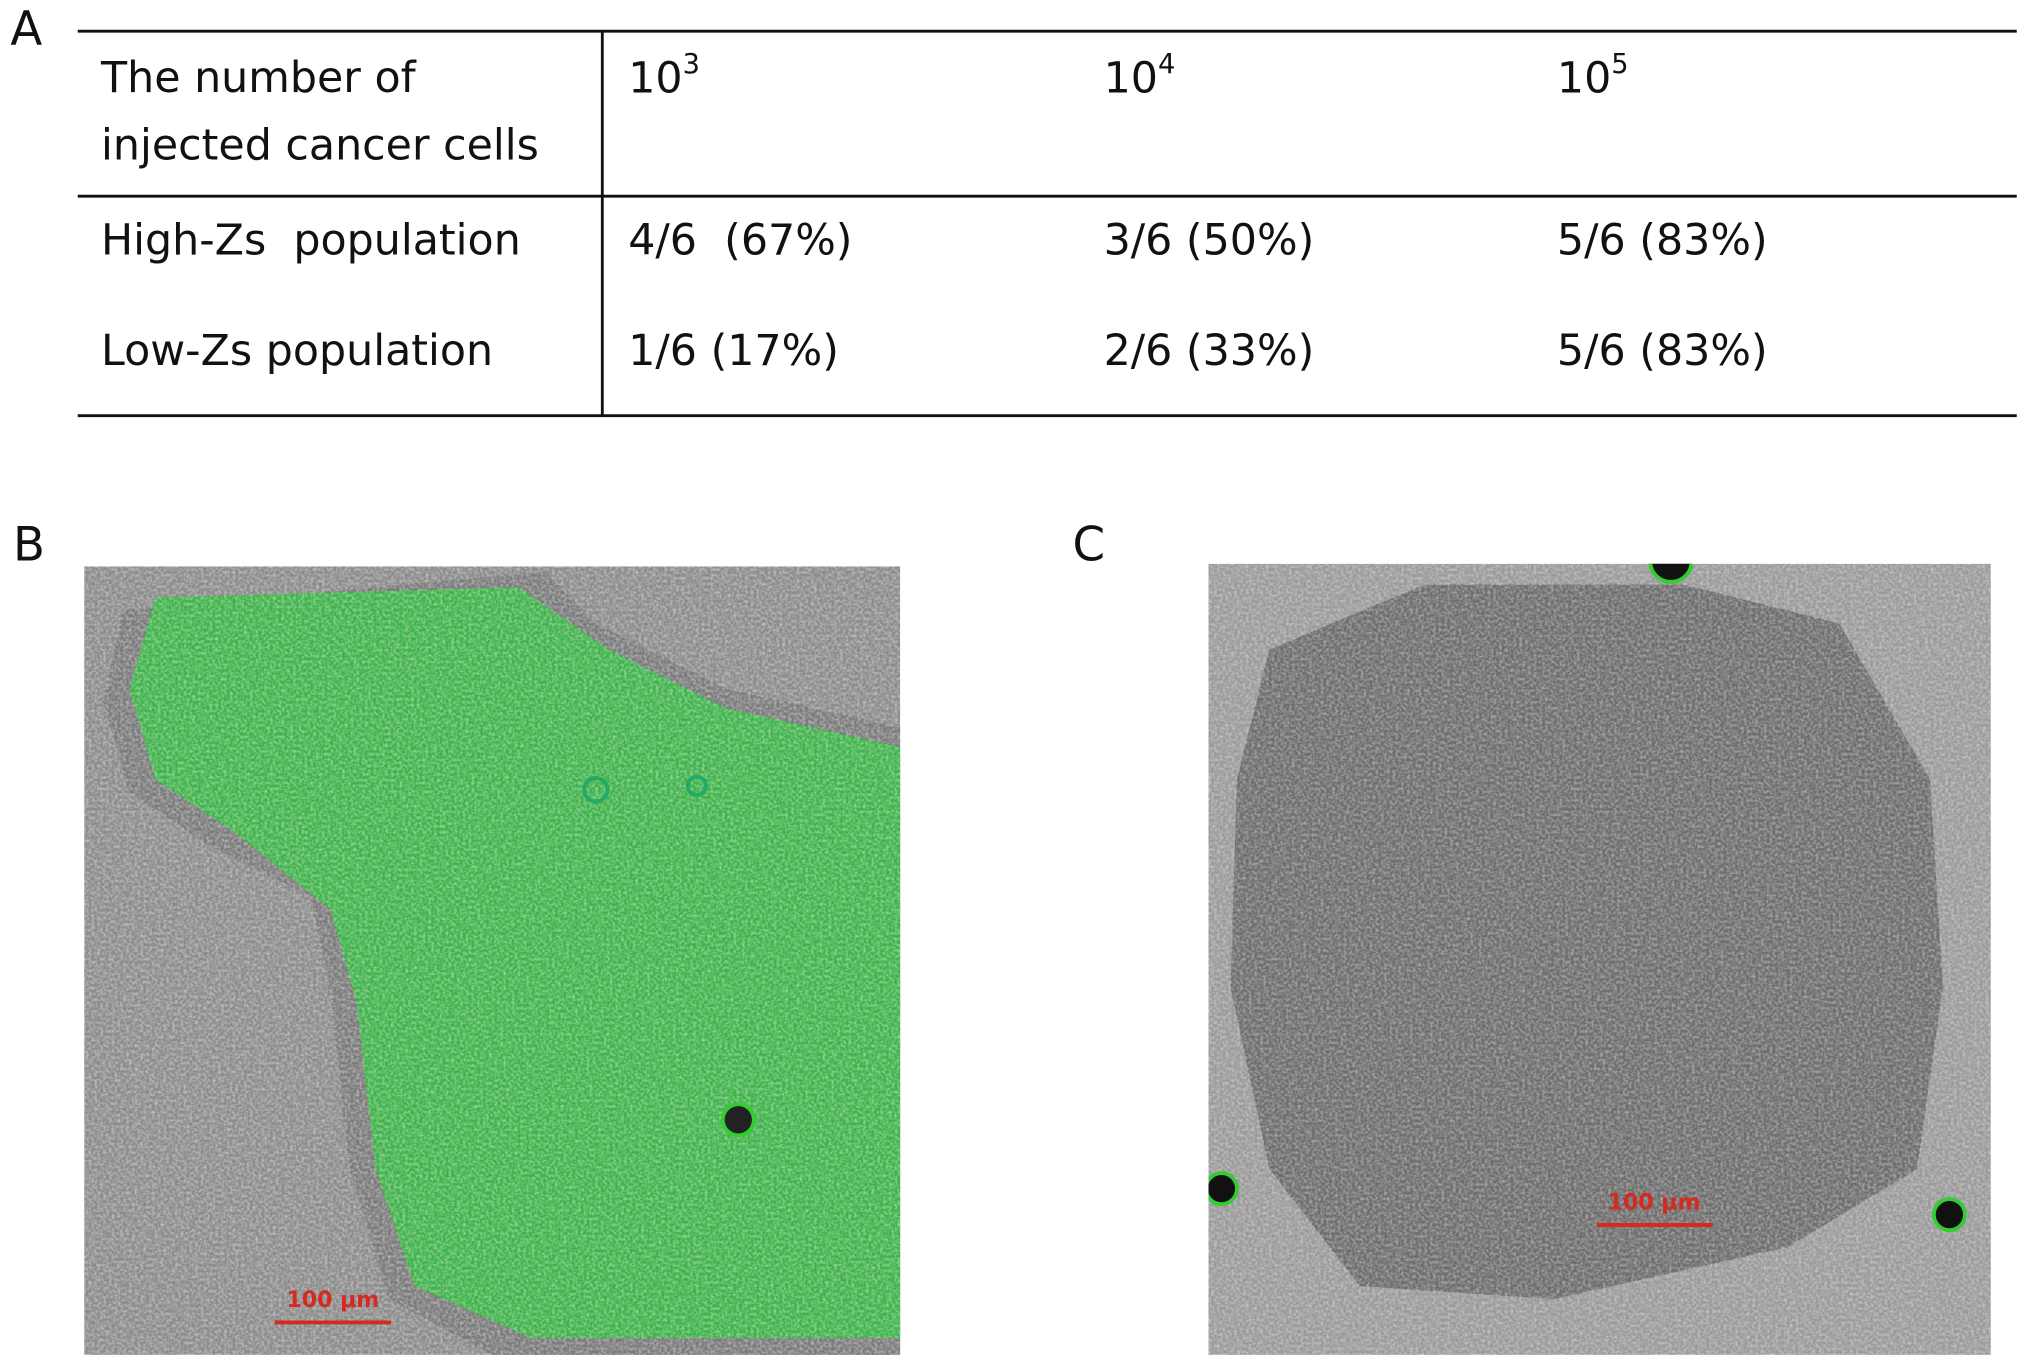 The image size is (2031, 1364). Describe the element at coordinates (1088, 546) in the screenshot. I see `panel-label: C` at that location.